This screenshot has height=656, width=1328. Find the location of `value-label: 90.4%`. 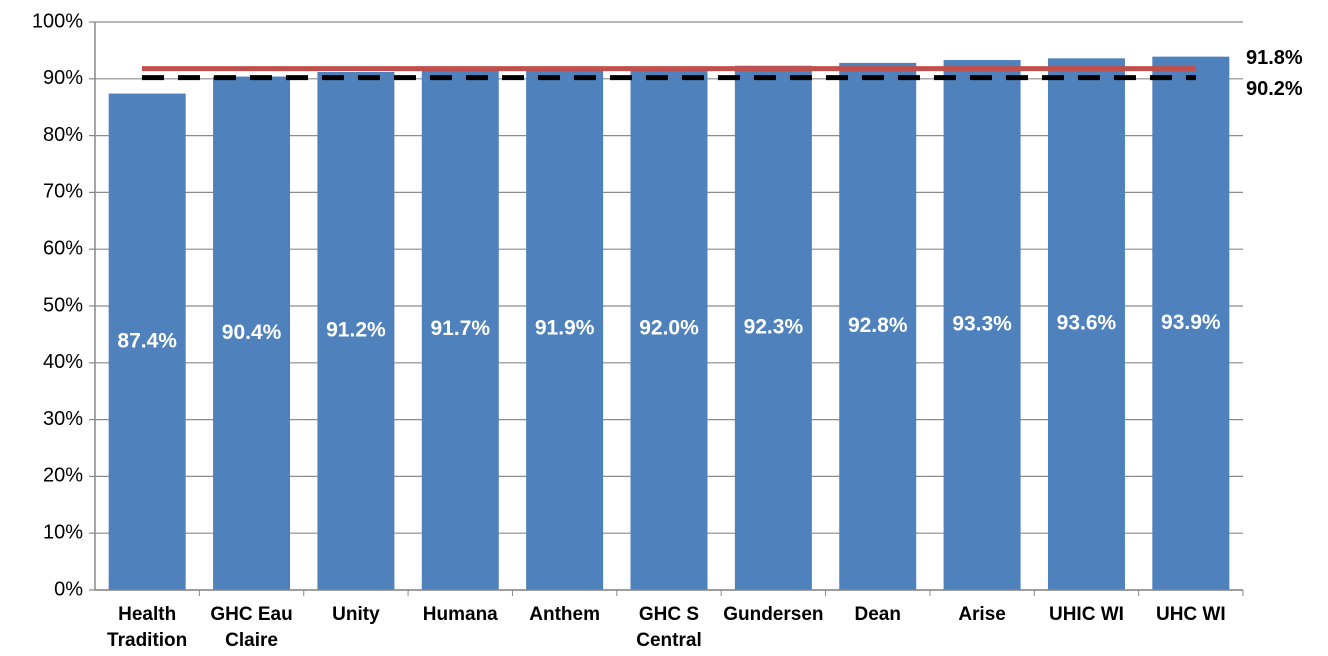

value-label: 90.4% is located at coordinates (252, 332).